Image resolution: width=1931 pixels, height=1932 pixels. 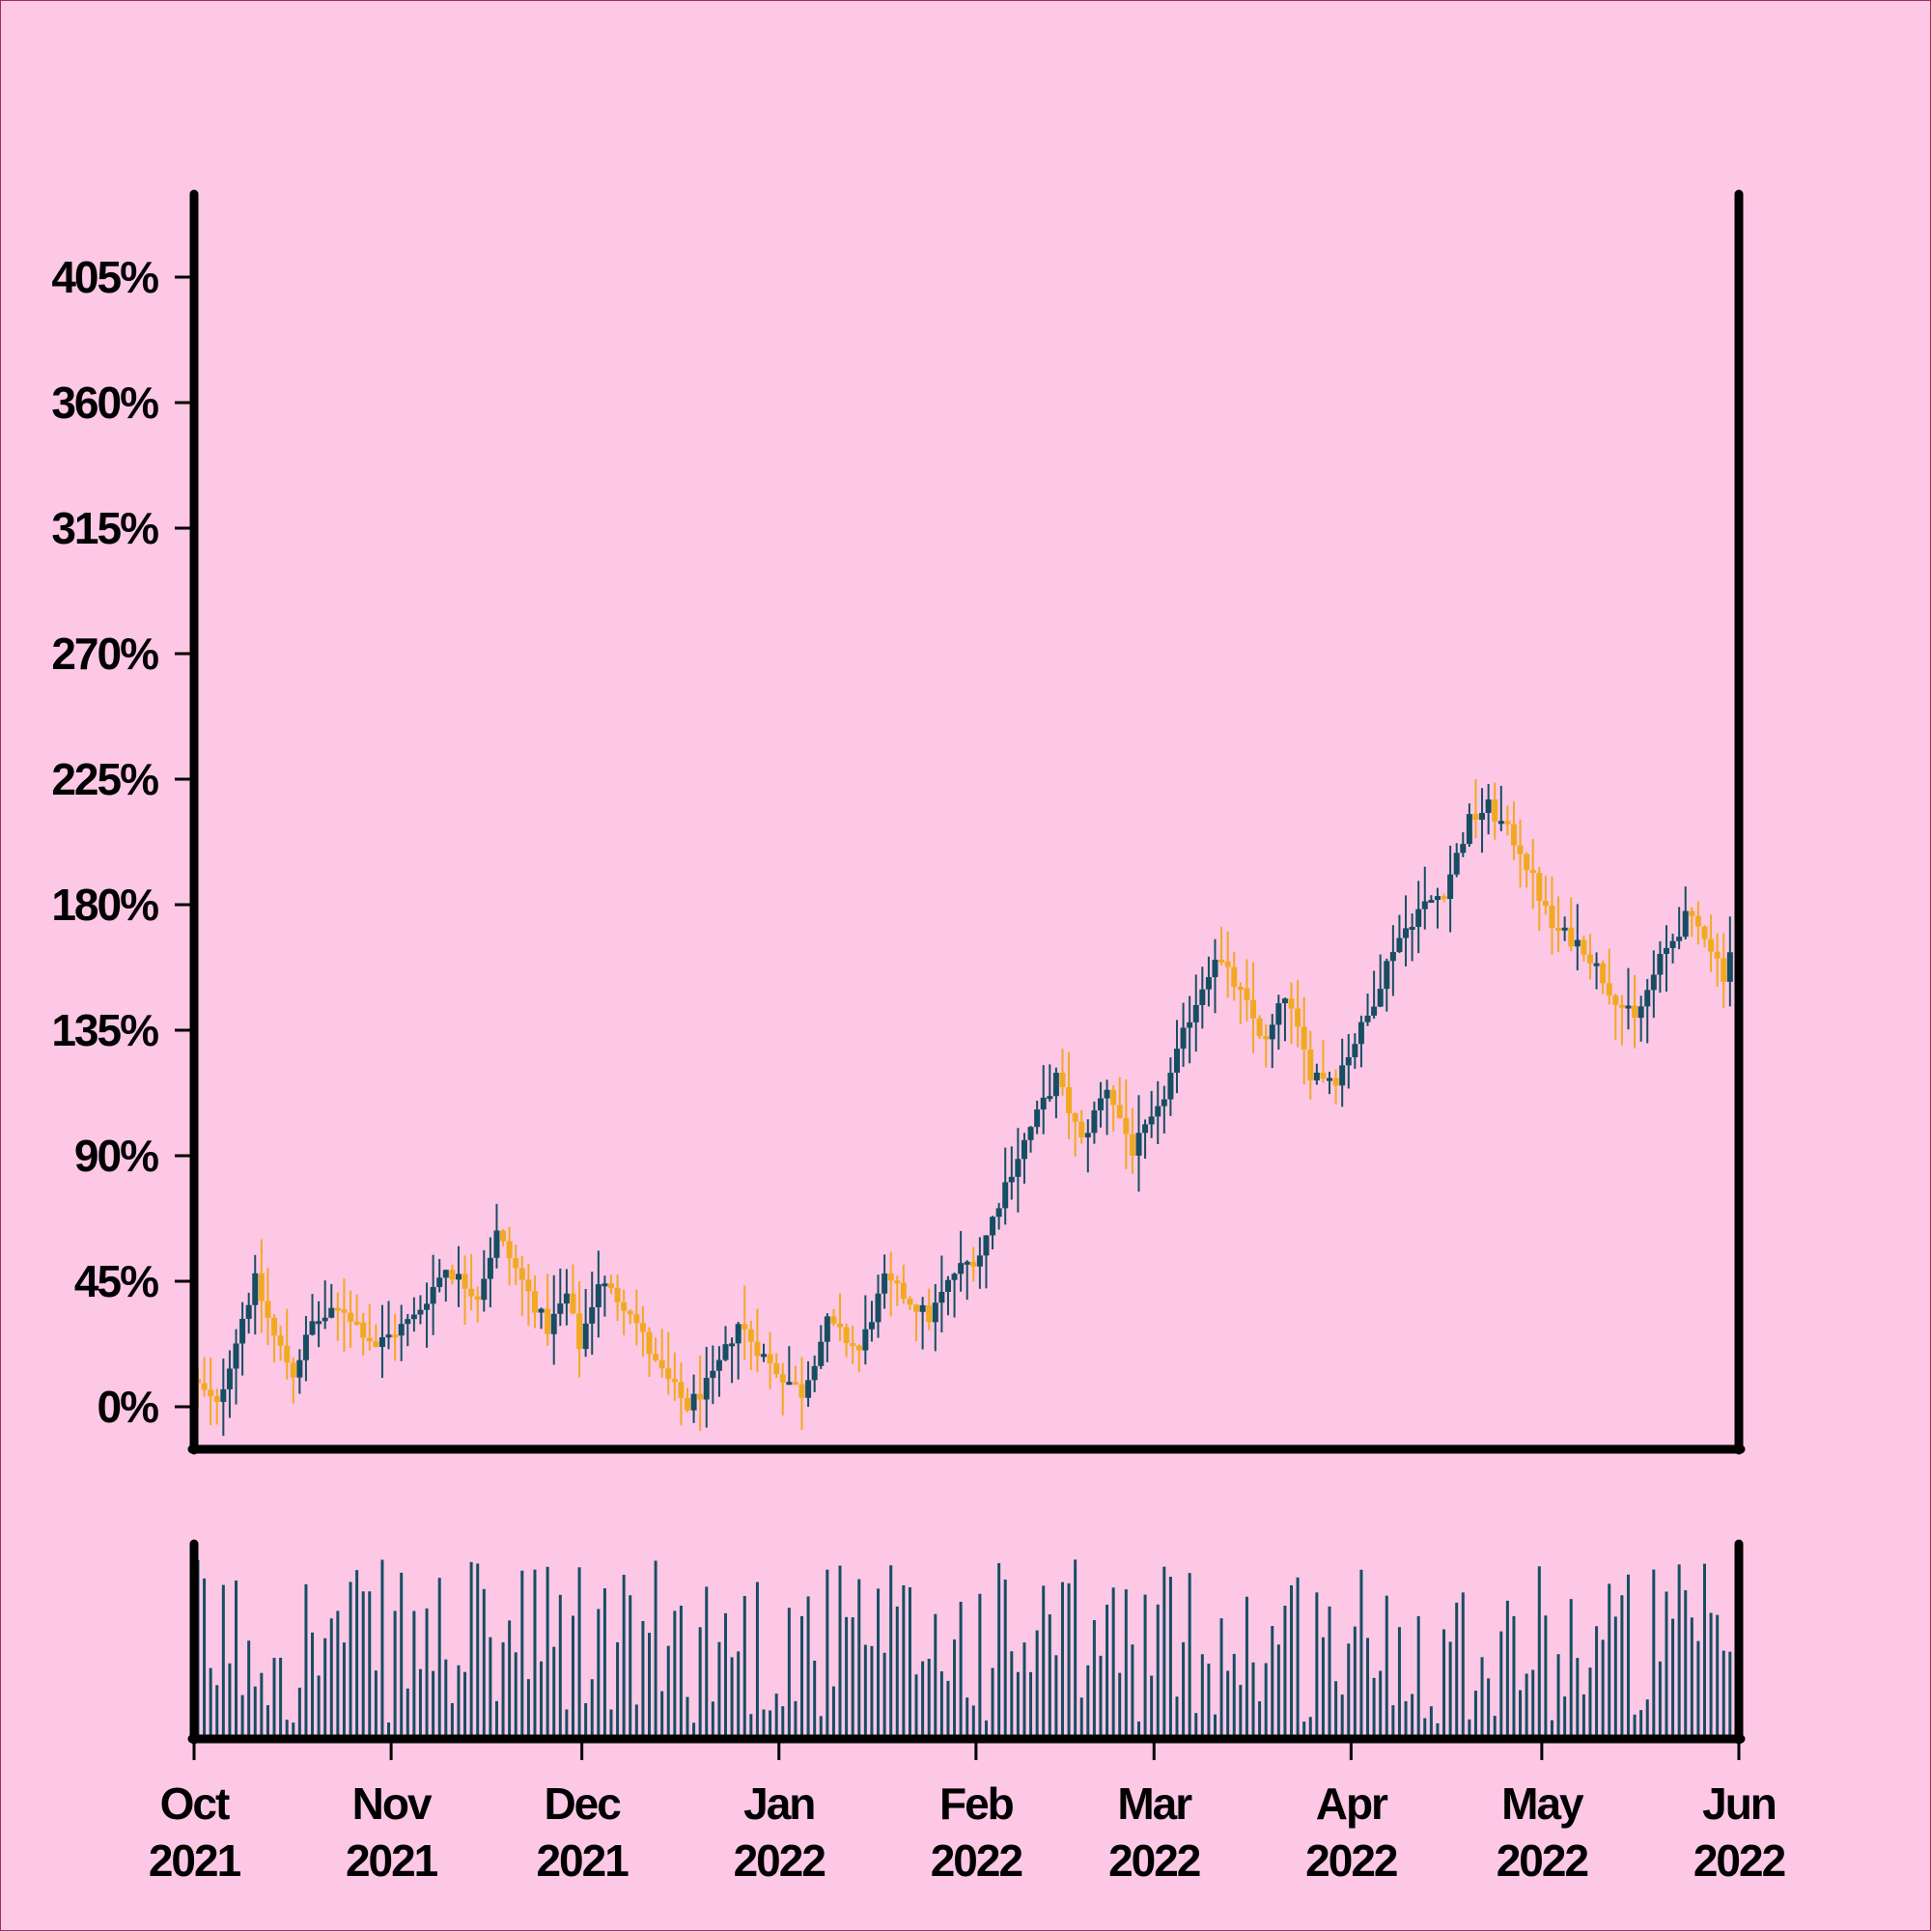 I want to click on y-tick-label: 135%, so click(x=104, y=1030).